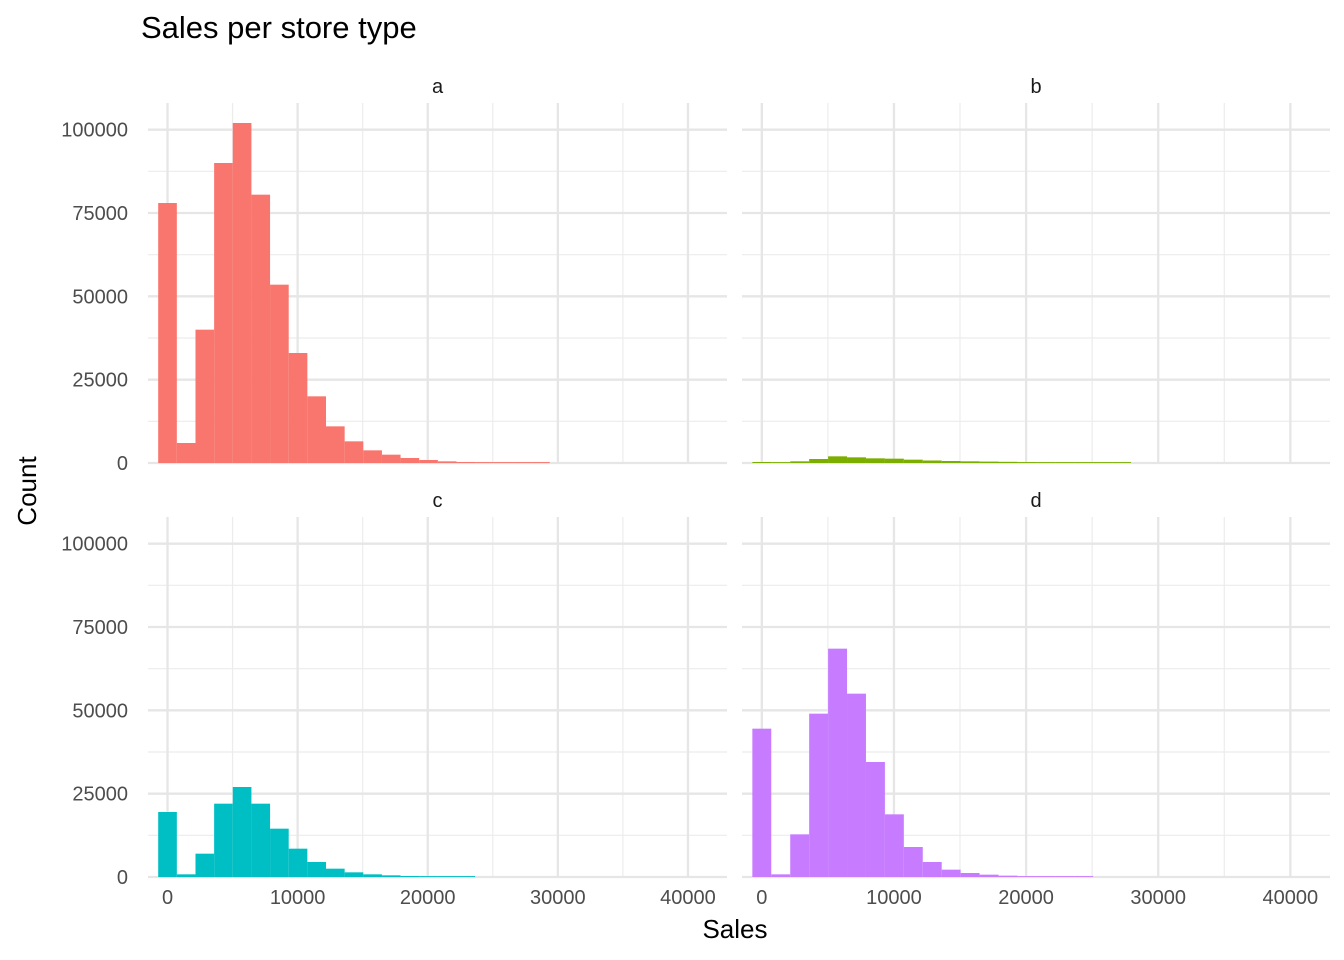 Image resolution: width=1344 pixels, height=960 pixels. Describe the element at coordinates (1035, 87) in the screenshot. I see `facet-strip-label: b` at that location.